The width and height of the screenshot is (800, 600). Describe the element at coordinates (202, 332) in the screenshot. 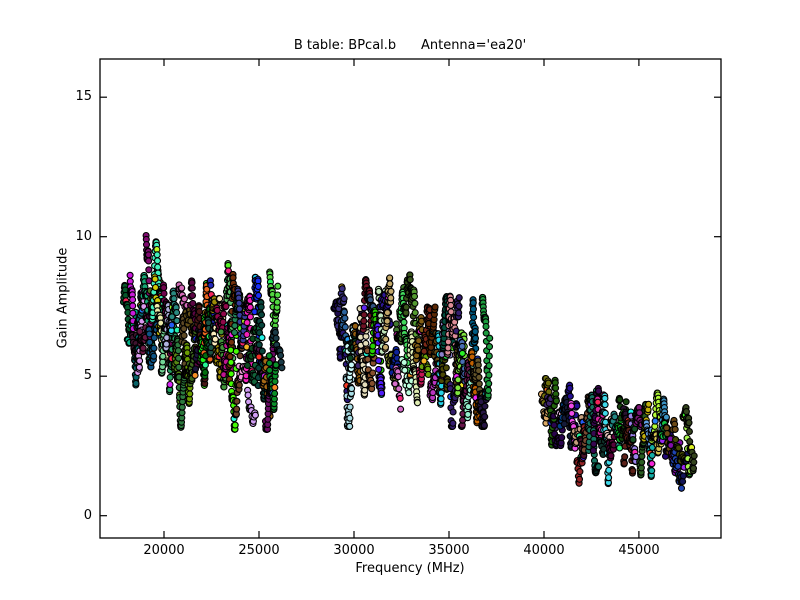

I see `band-K-18-26GHz-points` at that location.